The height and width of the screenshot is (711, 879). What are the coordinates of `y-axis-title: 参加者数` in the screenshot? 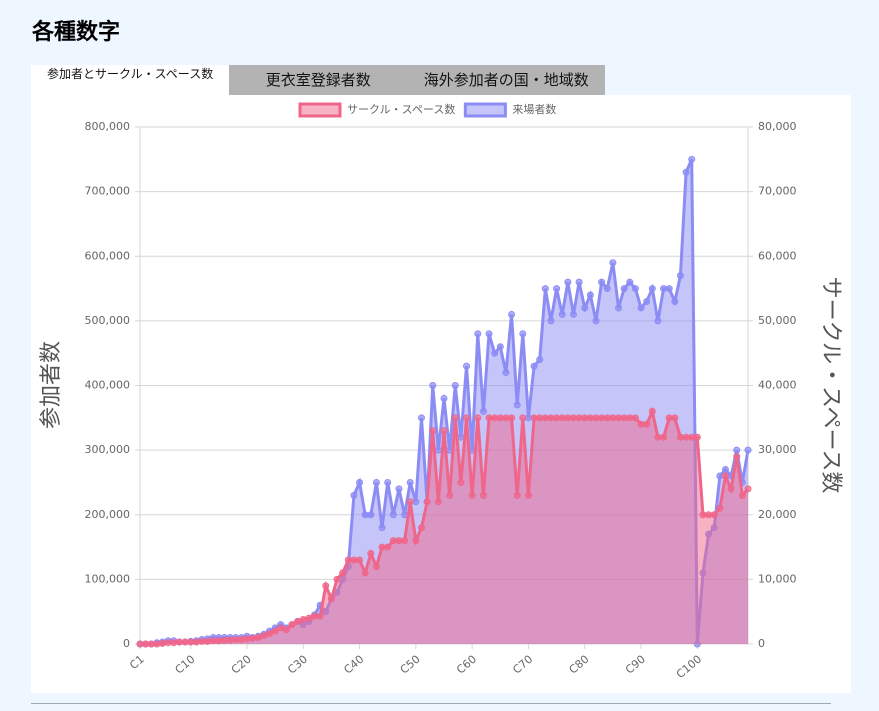 It's located at (51, 385).